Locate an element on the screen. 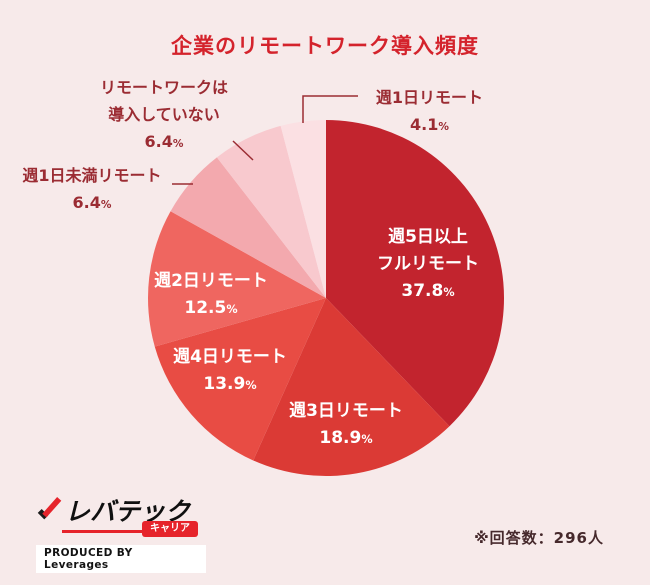 Image resolution: width=650 pixels, height=585 pixels. slice-value-number: 4.1 is located at coordinates (424, 124).